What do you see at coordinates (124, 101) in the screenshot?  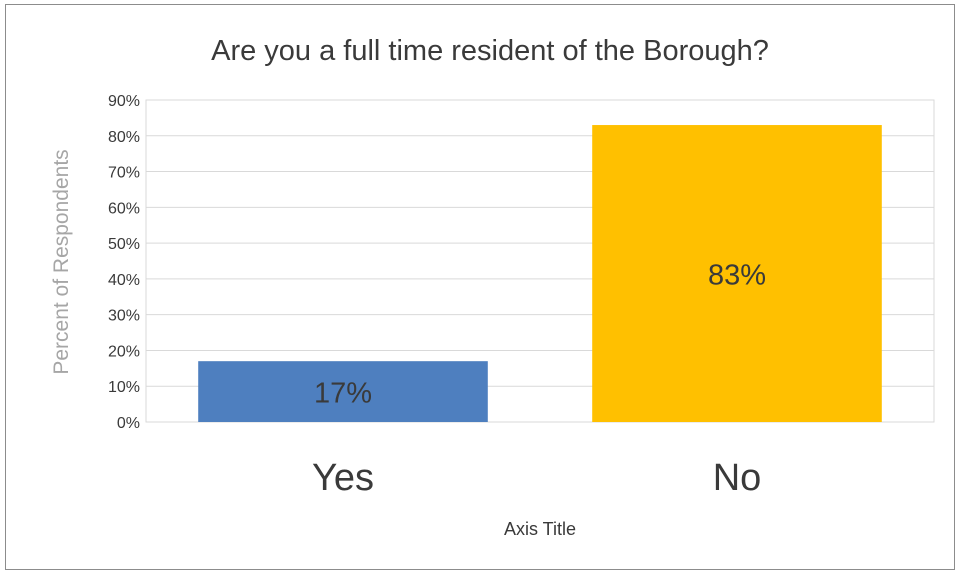 I see `y-tick-label: 90%` at bounding box center [124, 101].